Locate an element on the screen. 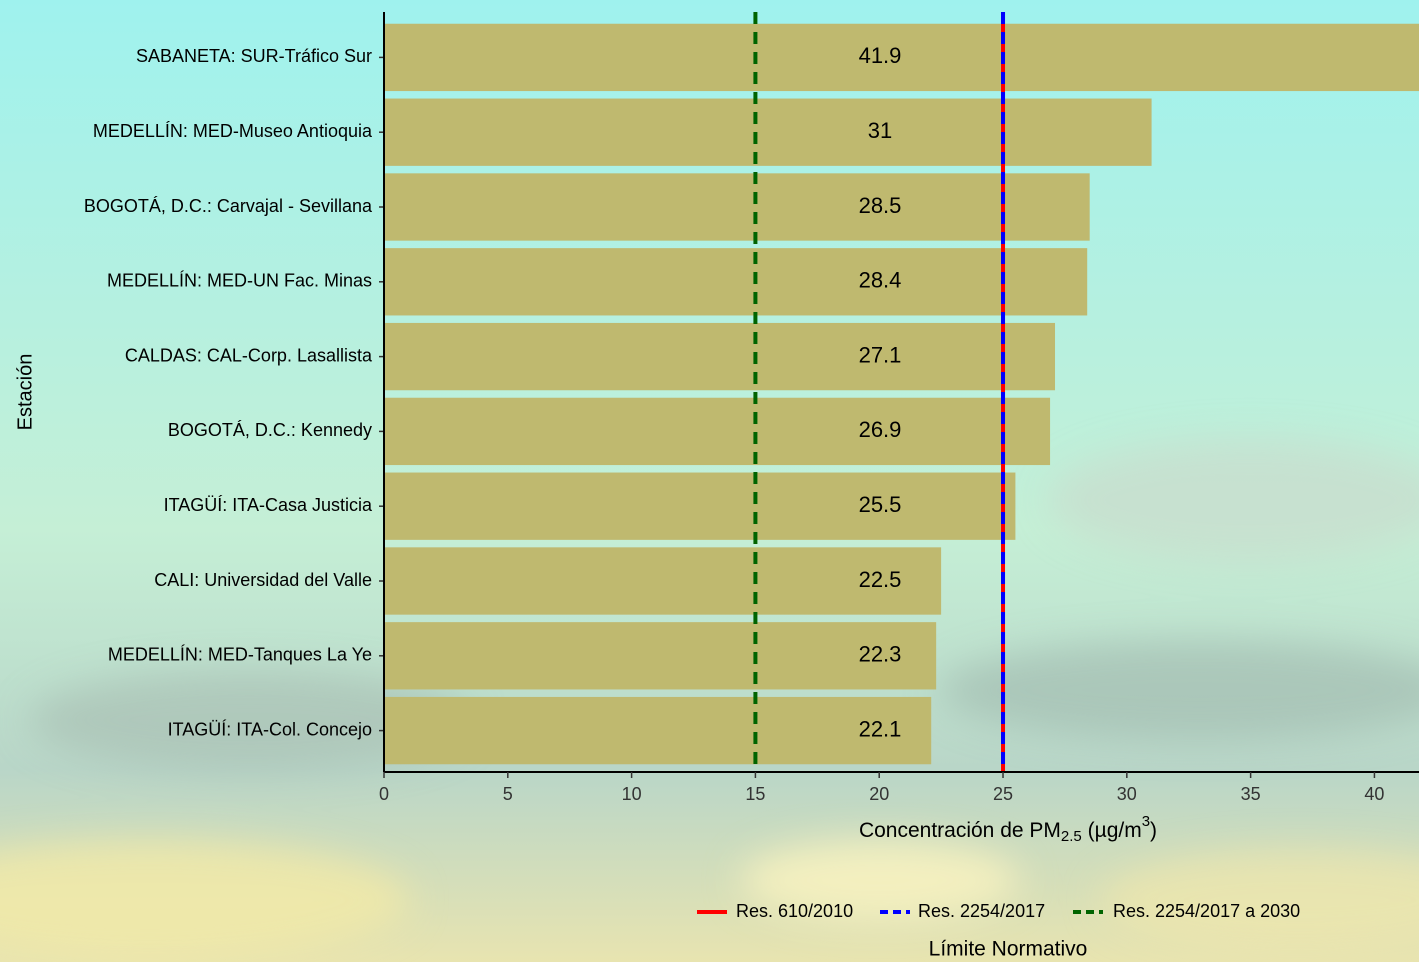 The image size is (1419, 962). legend-label: Res. 2254/2017 a 2030 is located at coordinates (1206, 911).